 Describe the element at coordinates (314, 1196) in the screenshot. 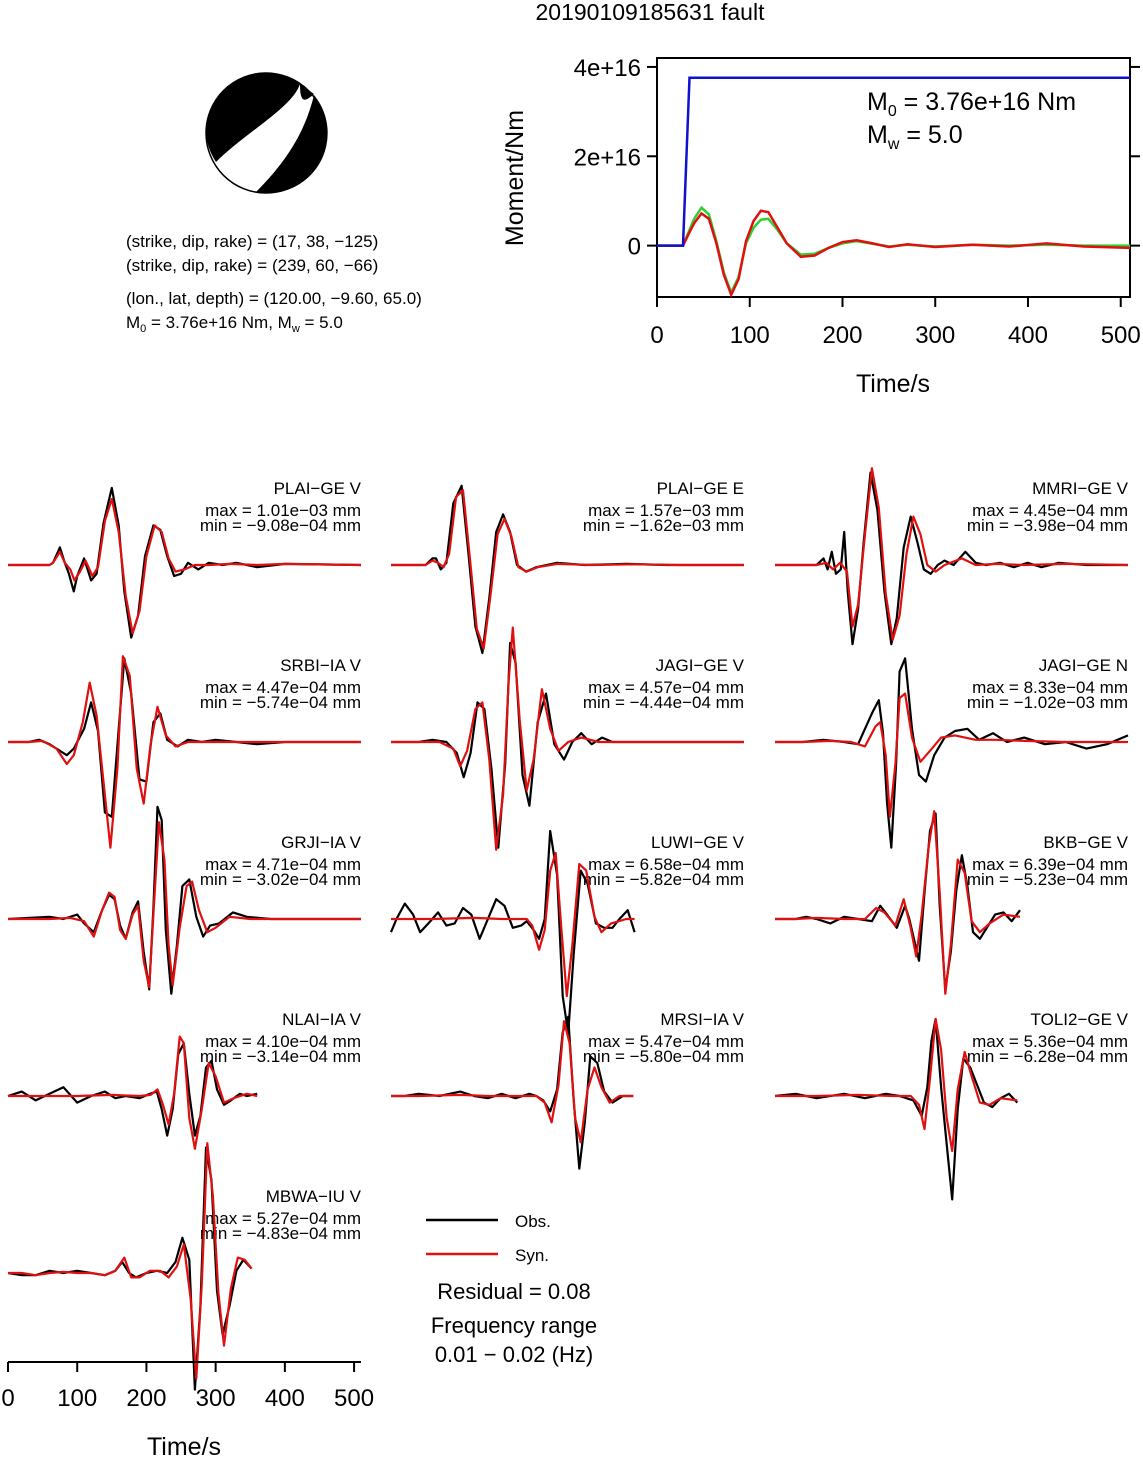

I see `station-name: MBWA−IU V` at that location.